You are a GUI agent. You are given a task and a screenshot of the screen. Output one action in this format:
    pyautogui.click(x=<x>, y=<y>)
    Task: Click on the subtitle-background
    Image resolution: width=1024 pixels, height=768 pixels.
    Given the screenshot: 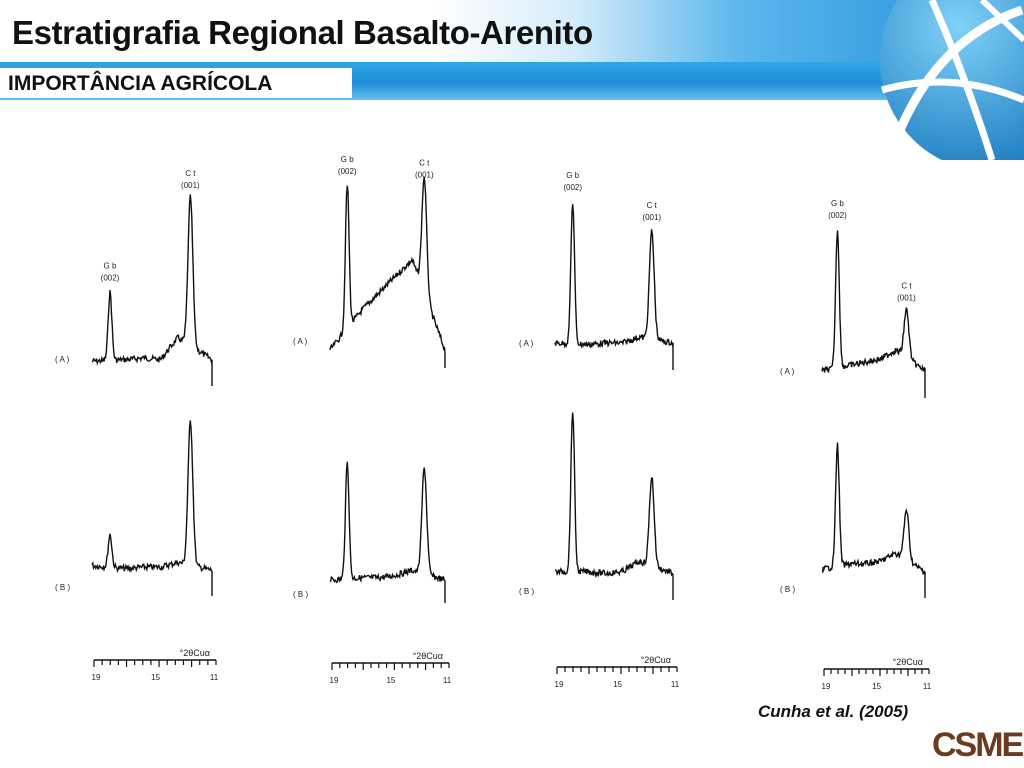 What is the action you would take?
    pyautogui.click(x=176, y=83)
    